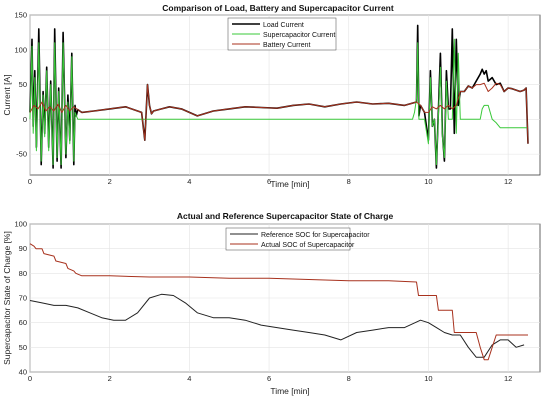  What do you see at coordinates (23, 298) in the screenshot?
I see `y-tick-label: 70` at bounding box center [23, 298].